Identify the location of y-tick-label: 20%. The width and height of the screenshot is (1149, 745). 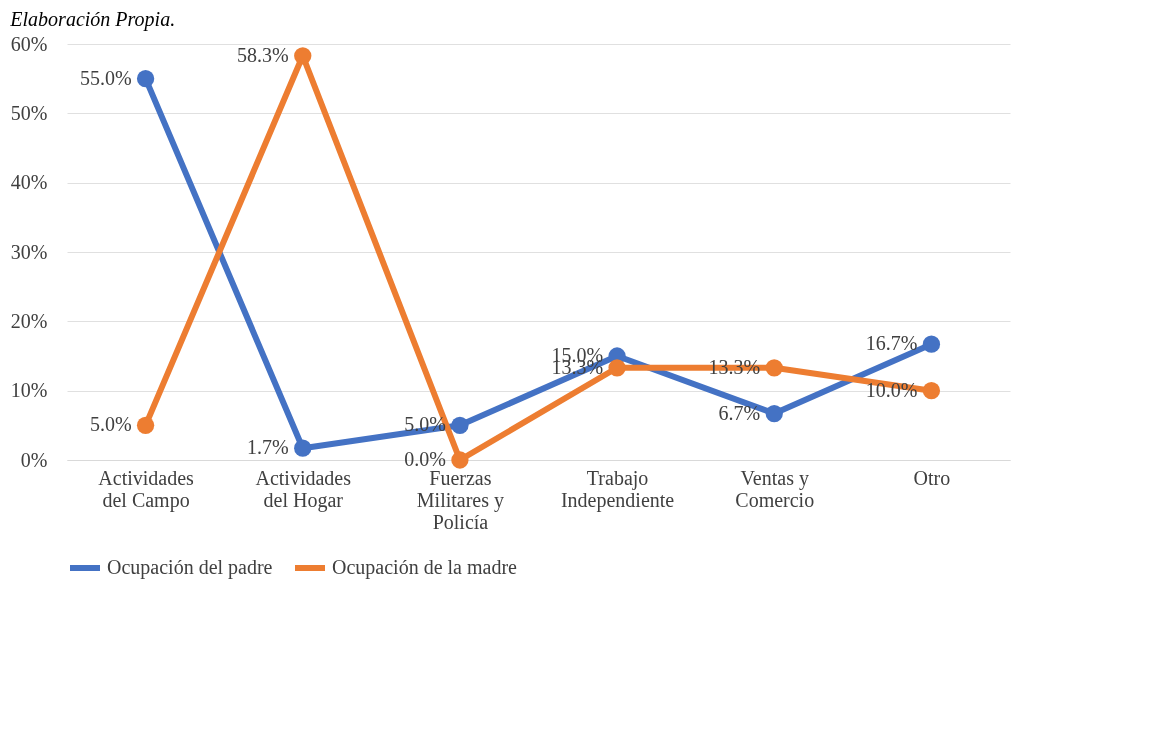
(29, 320).